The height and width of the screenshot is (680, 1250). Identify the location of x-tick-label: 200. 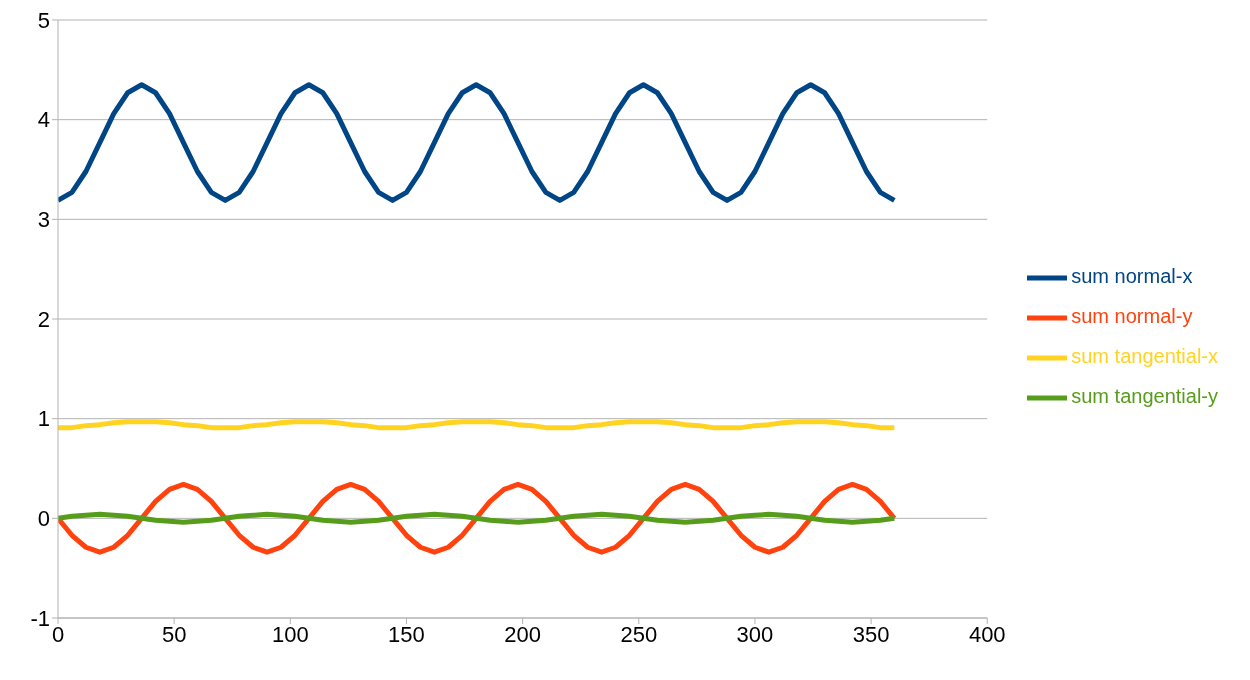
(522, 634).